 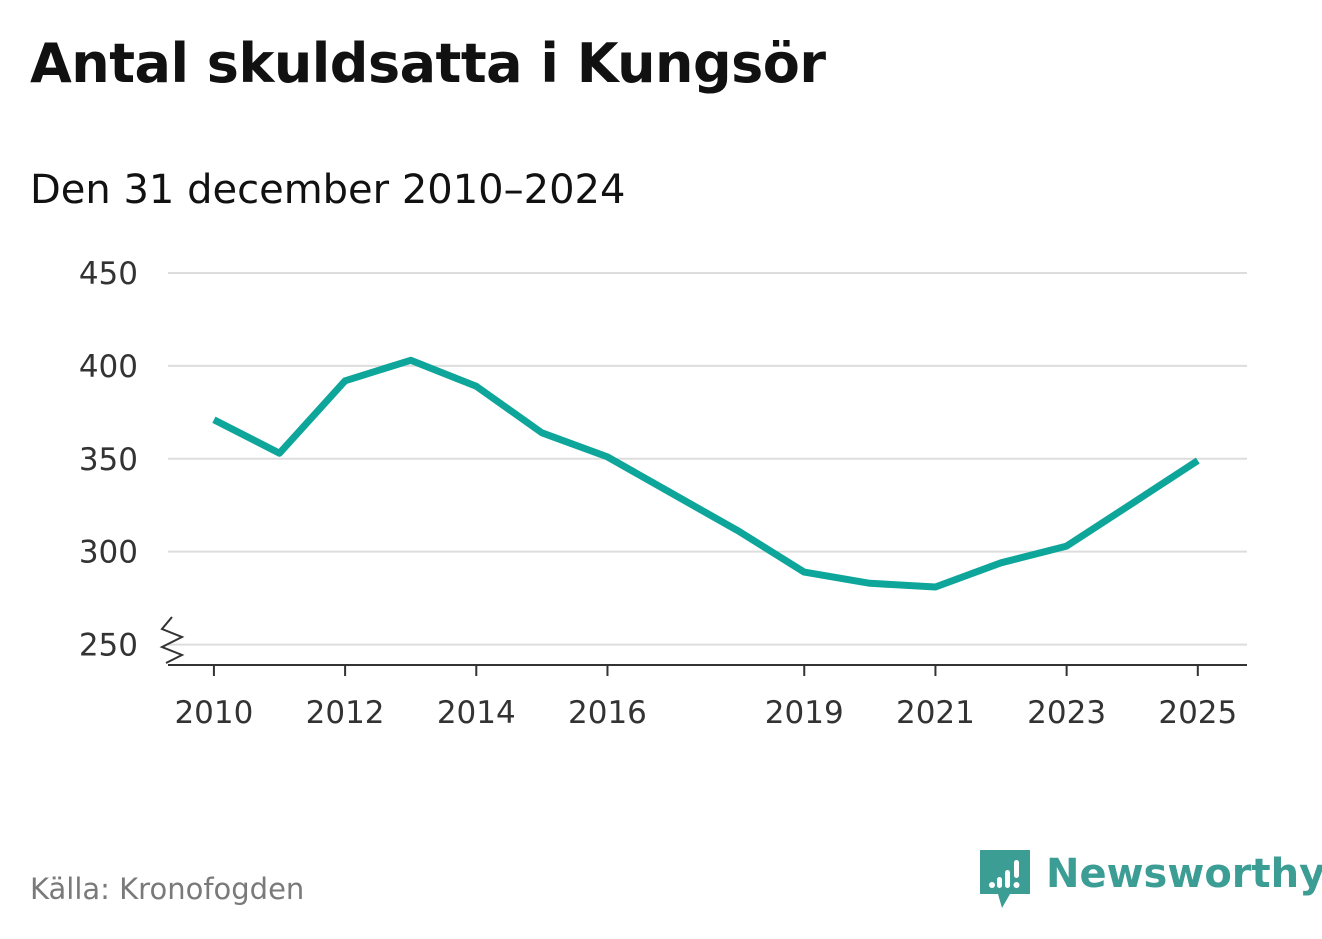 I want to click on y-axis-break, so click(x=172, y=640).